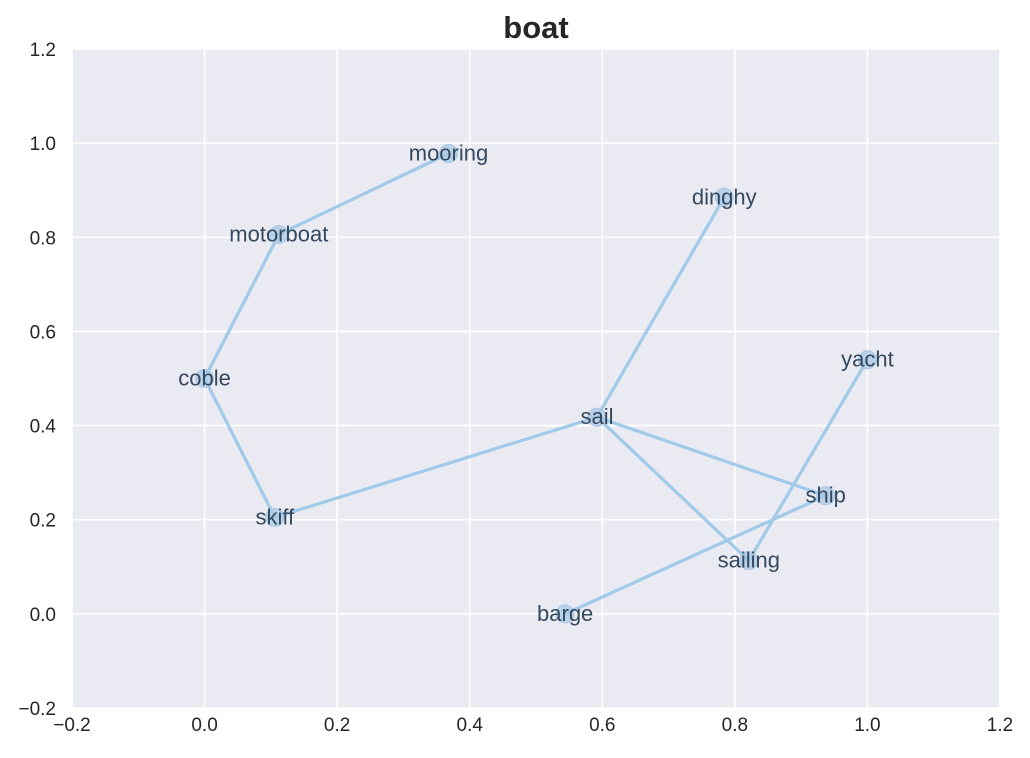 The image size is (1030, 758). I want to click on point-label-coble: coble, so click(204, 378).